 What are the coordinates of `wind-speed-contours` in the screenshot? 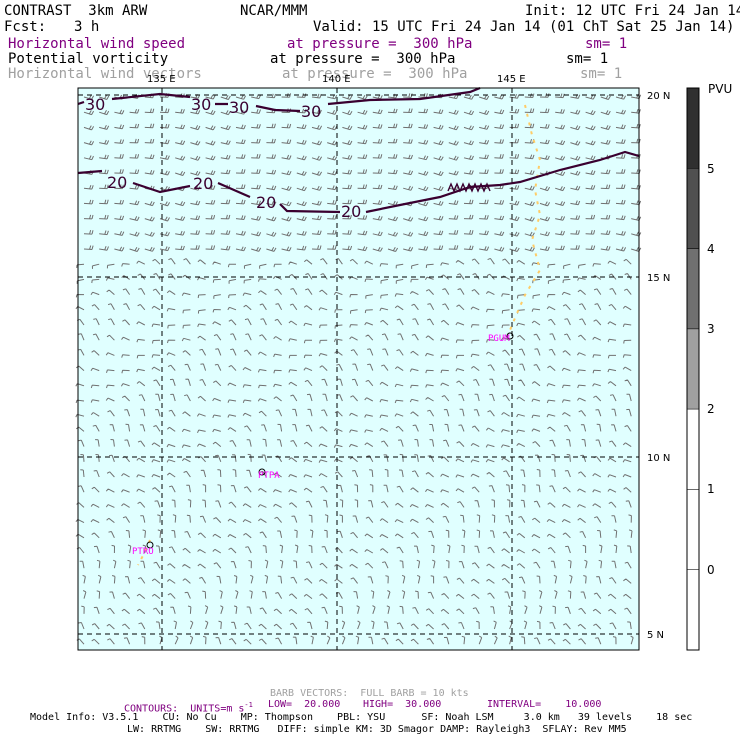 It's located at (358, 150).